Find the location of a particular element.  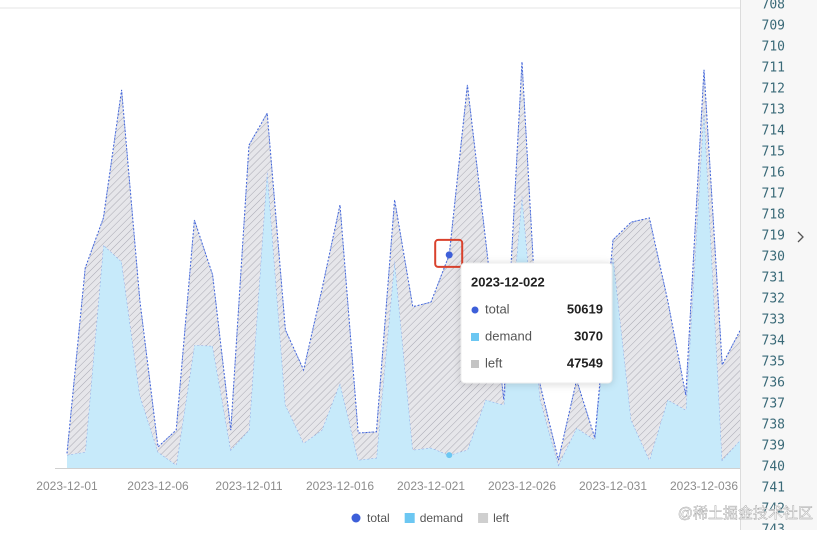

line-number: 733 is located at coordinates (773, 320).